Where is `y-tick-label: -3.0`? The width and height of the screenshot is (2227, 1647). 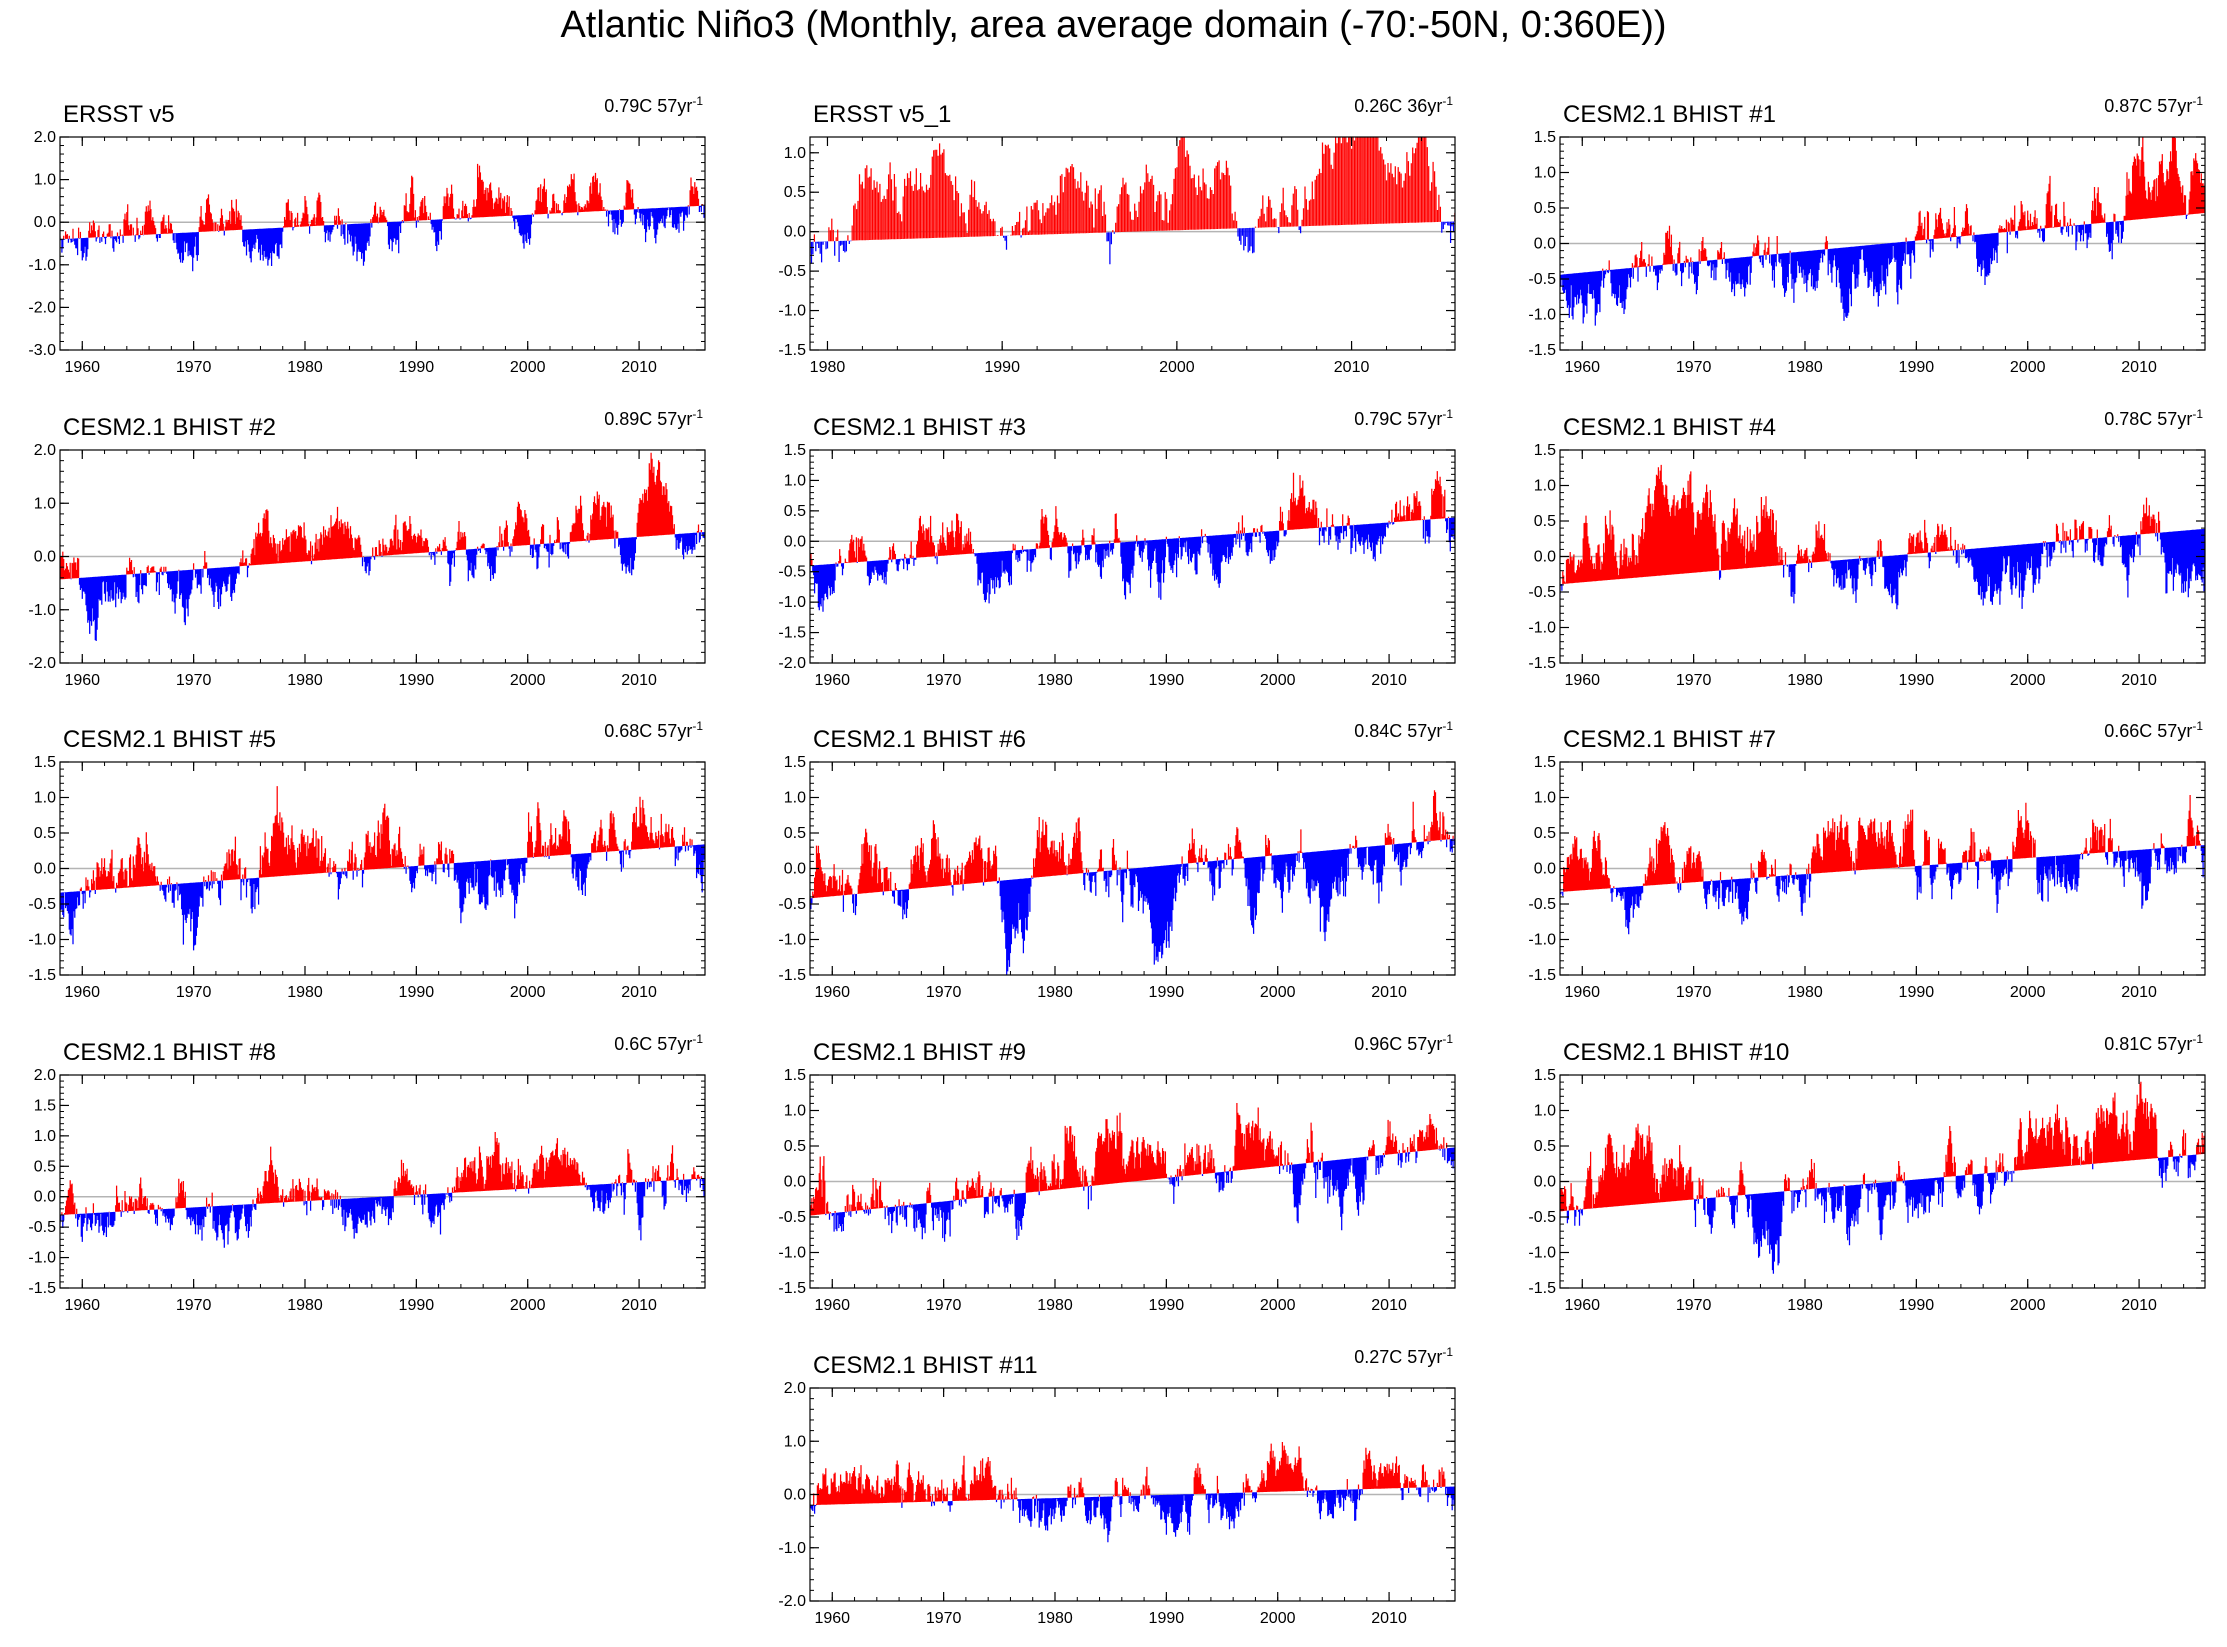
y-tick-label: -3.0 is located at coordinates (42, 350).